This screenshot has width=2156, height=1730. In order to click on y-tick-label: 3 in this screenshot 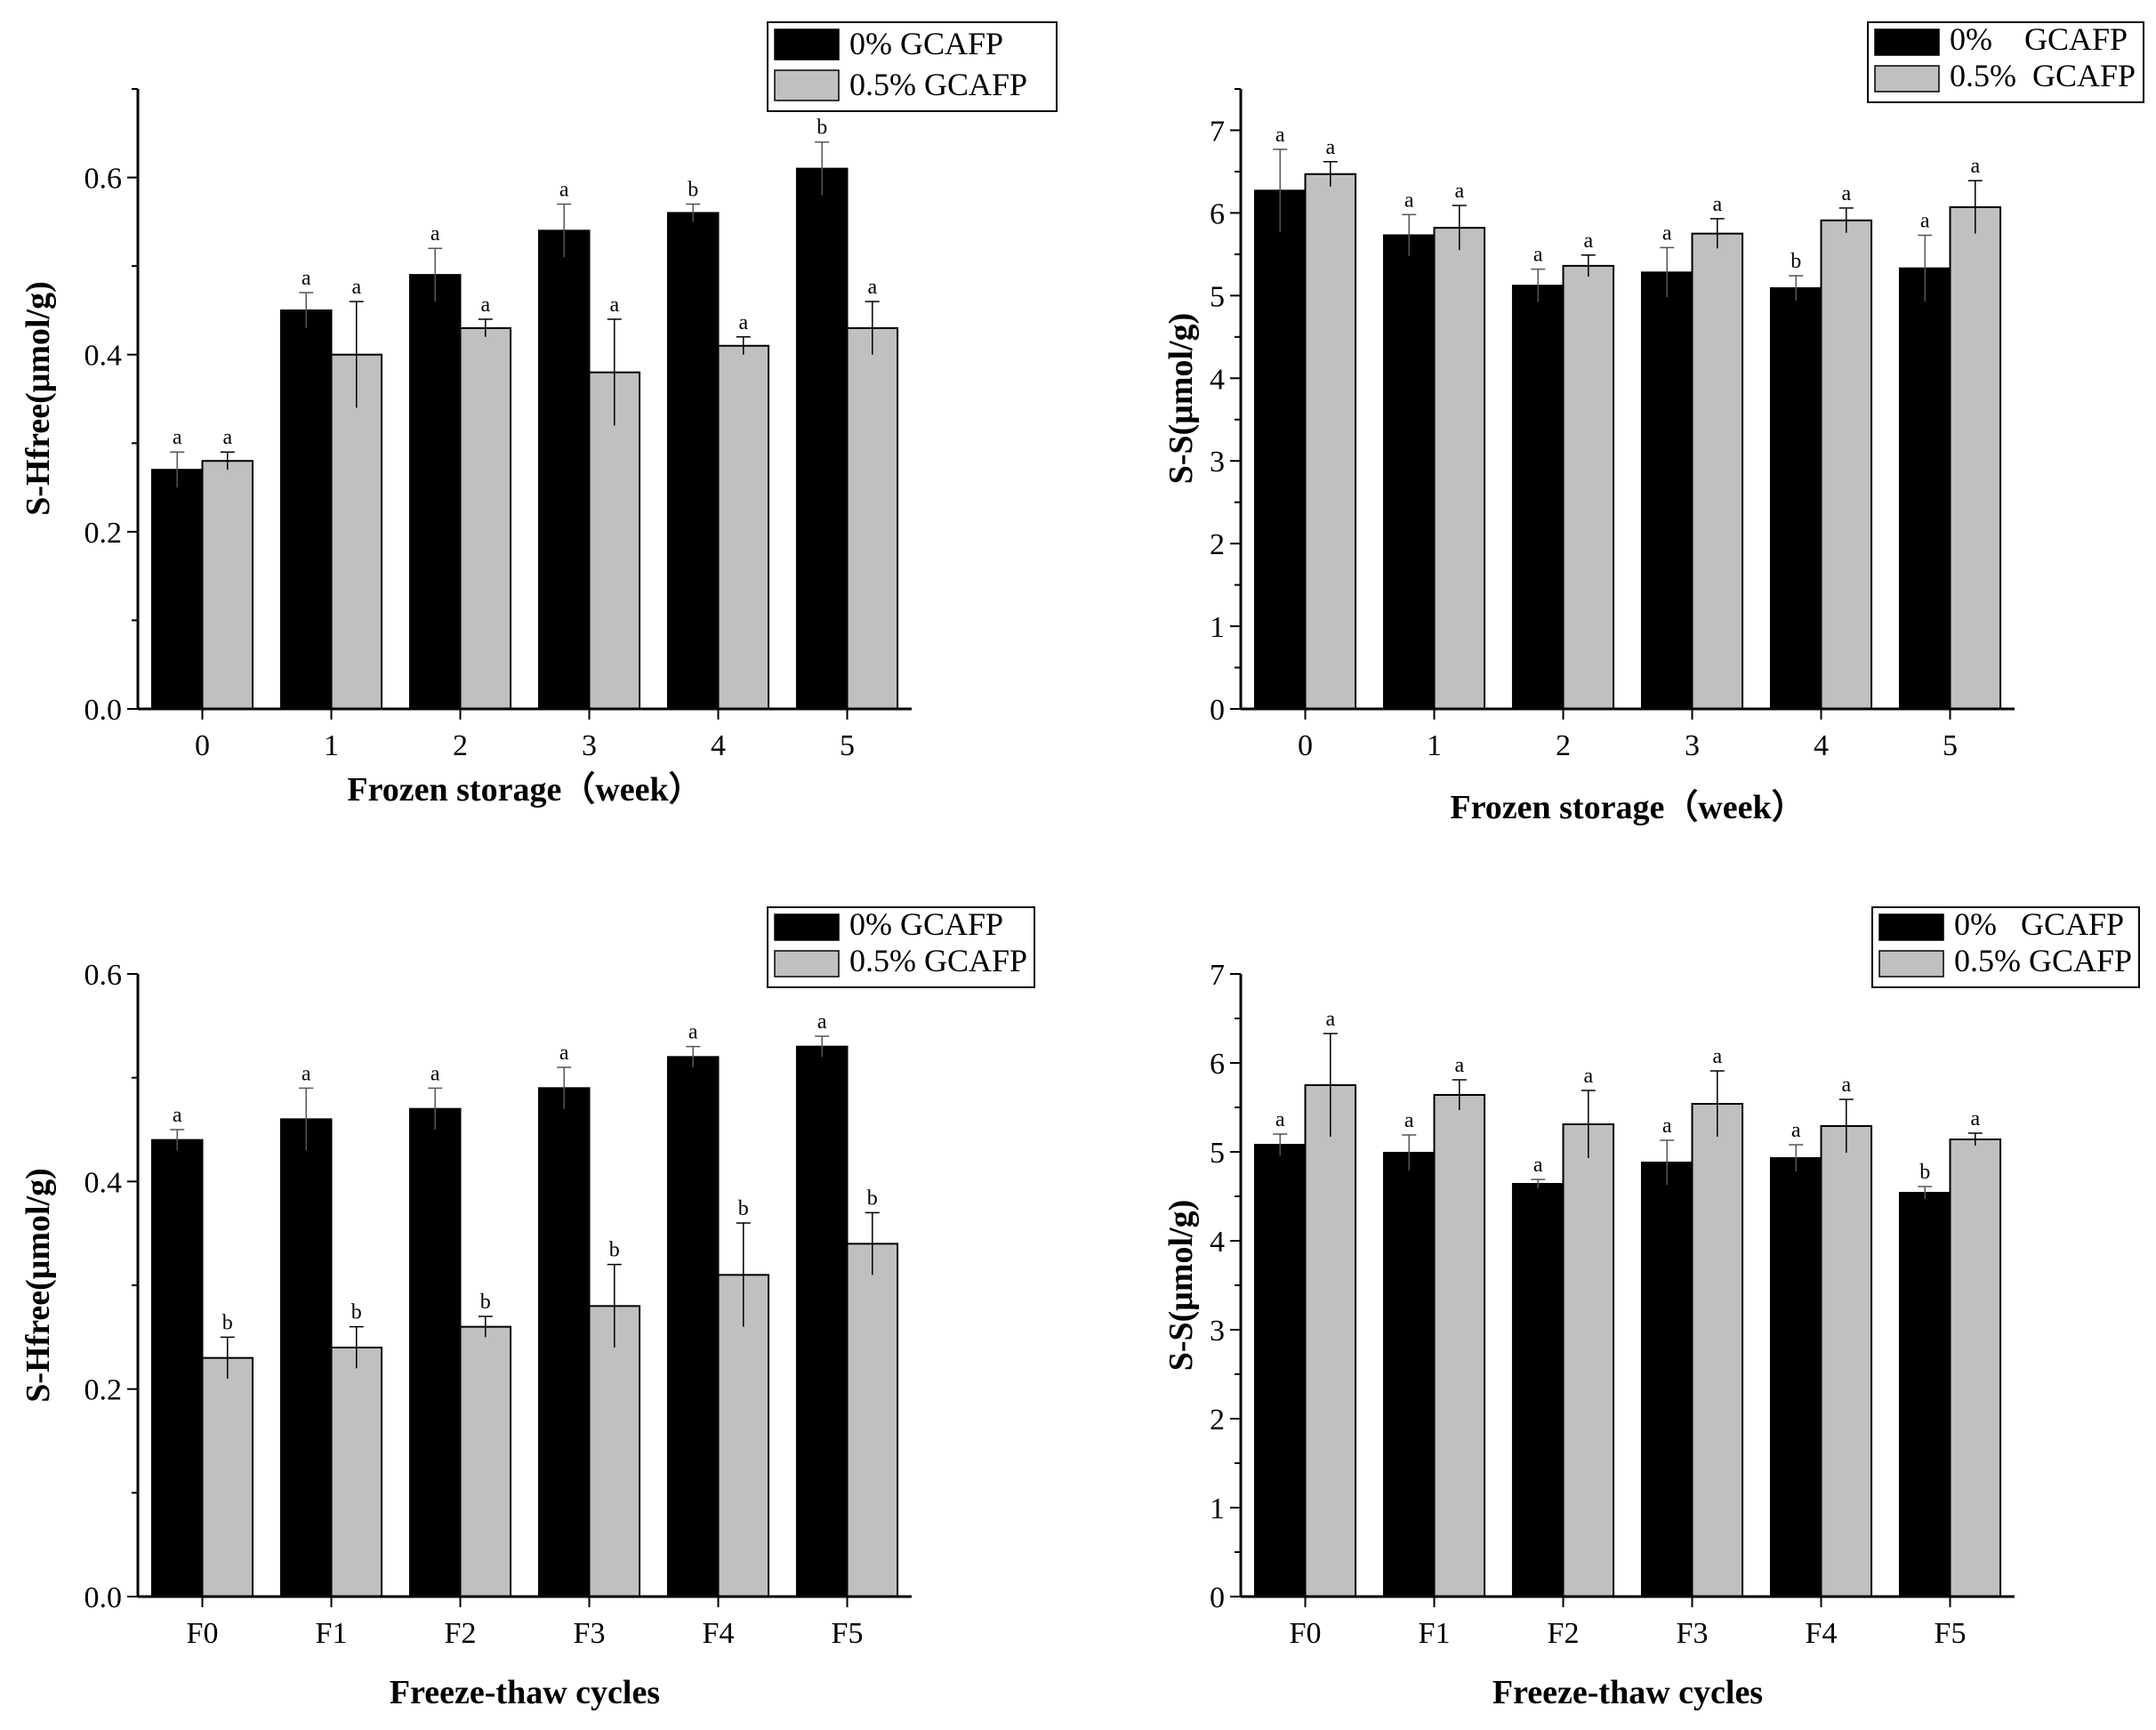, I will do `click(1218, 462)`.